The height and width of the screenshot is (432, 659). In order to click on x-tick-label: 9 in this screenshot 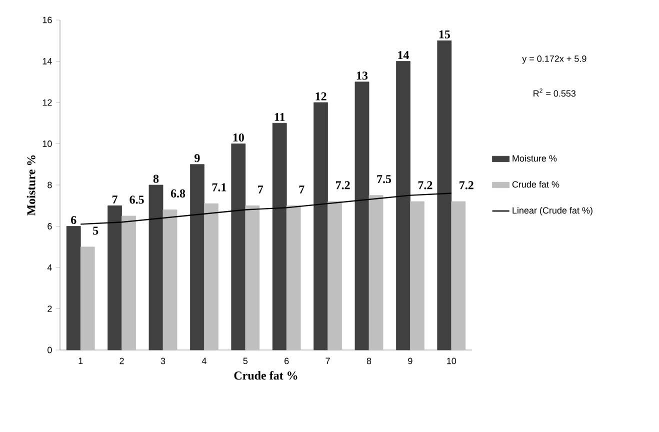, I will do `click(410, 361)`.